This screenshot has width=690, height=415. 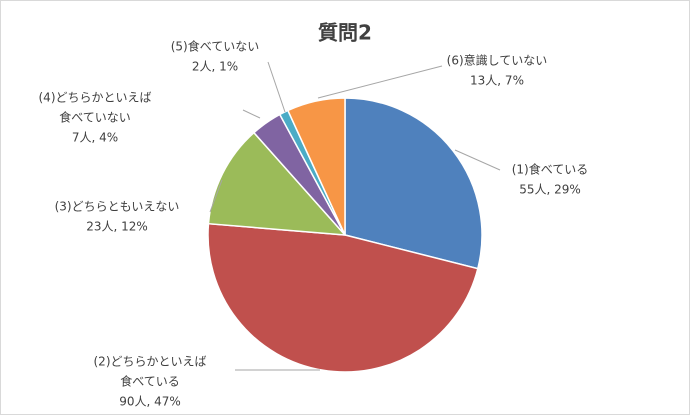 What do you see at coordinates (150, 362) in the screenshot?
I see `slice-label: (2)どちらかといえば` at bounding box center [150, 362].